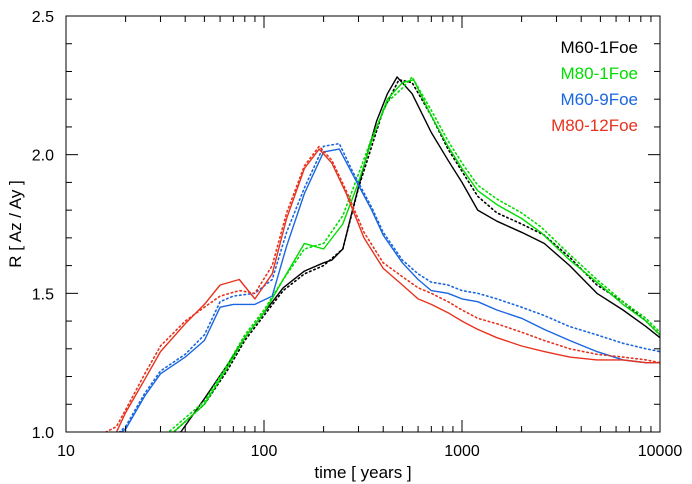 This screenshot has width=692, height=484. I want to click on y-tick-label: 2.0, so click(43, 156).